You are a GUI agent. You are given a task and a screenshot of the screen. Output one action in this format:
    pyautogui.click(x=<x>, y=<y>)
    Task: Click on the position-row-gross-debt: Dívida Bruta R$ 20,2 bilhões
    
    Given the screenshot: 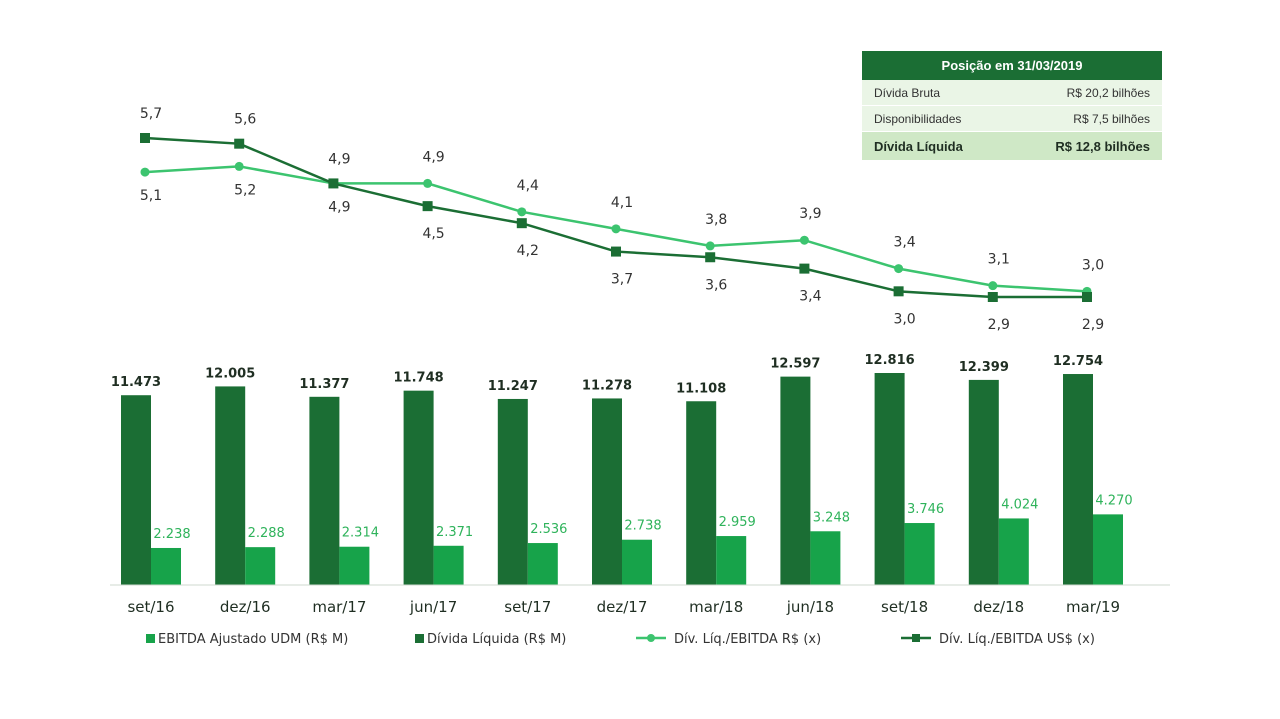 What is the action you would take?
    pyautogui.click(x=1012, y=93)
    